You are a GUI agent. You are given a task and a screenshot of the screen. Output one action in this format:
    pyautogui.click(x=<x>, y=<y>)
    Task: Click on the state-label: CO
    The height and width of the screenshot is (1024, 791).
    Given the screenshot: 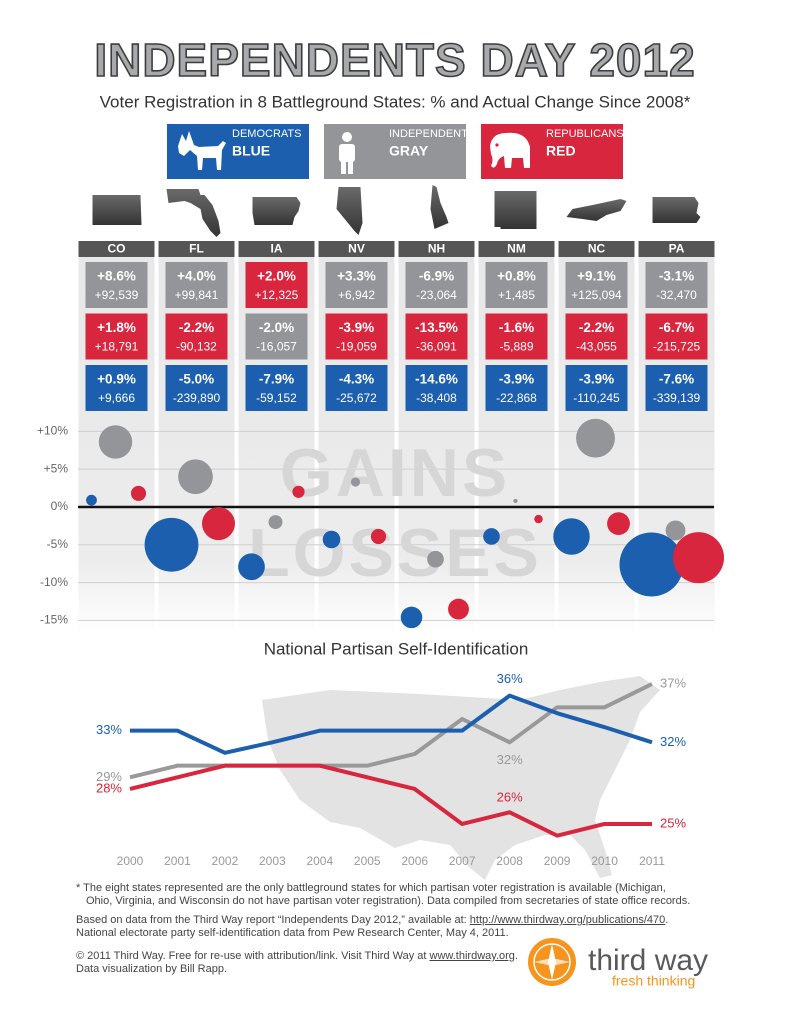 What is the action you would take?
    pyautogui.click(x=117, y=249)
    